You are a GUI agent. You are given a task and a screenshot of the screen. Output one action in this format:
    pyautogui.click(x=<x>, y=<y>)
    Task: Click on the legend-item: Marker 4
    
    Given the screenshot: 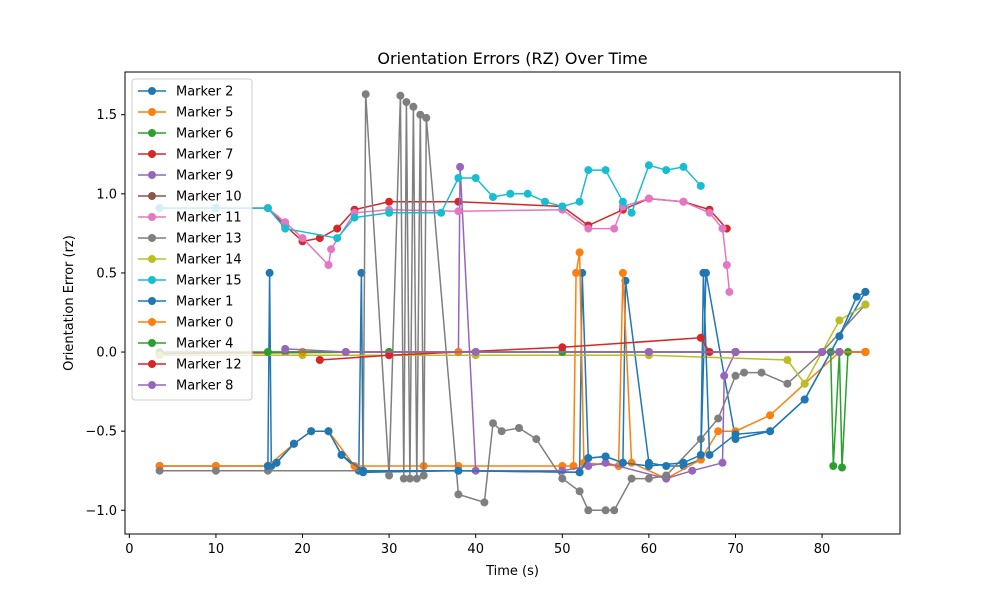 What is the action you would take?
    pyautogui.click(x=185, y=344)
    